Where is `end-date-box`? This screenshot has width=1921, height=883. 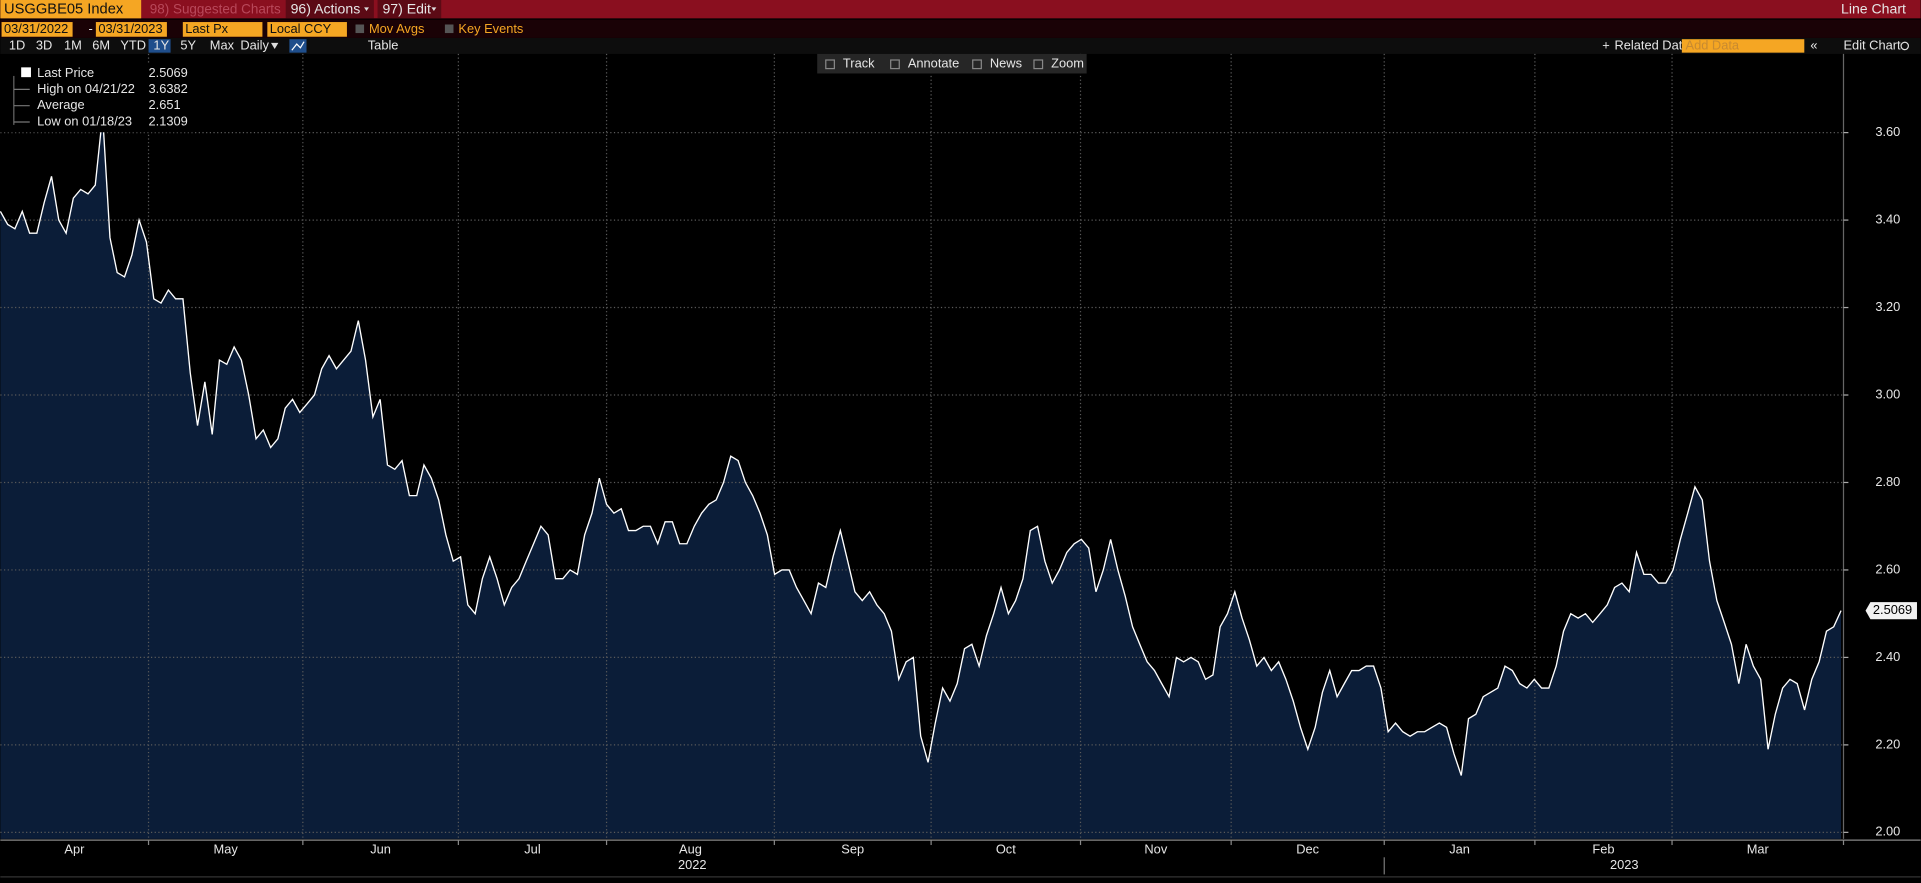 end-date-box is located at coordinates (131, 29).